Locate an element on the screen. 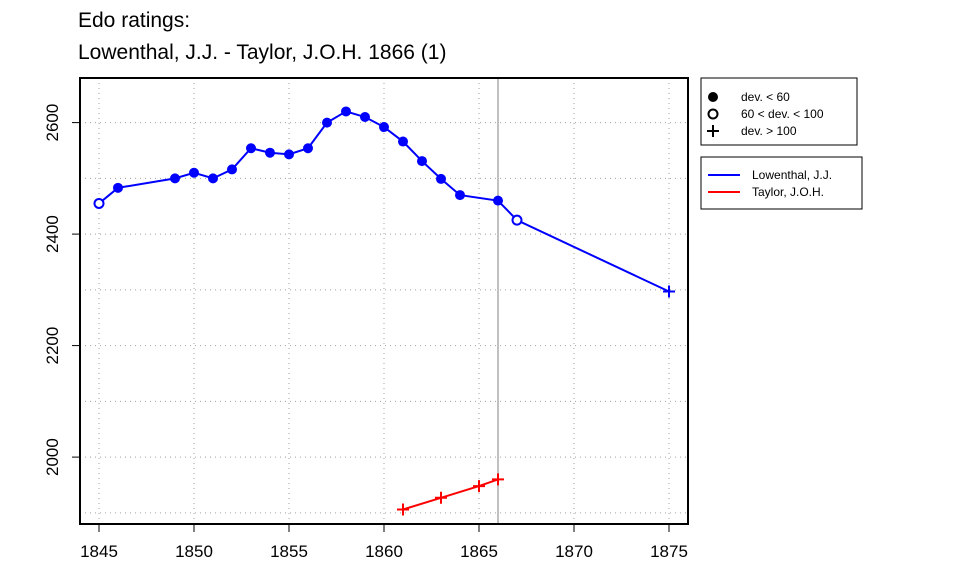  marker-legend-label: dev. > 100 is located at coordinates (769, 131).